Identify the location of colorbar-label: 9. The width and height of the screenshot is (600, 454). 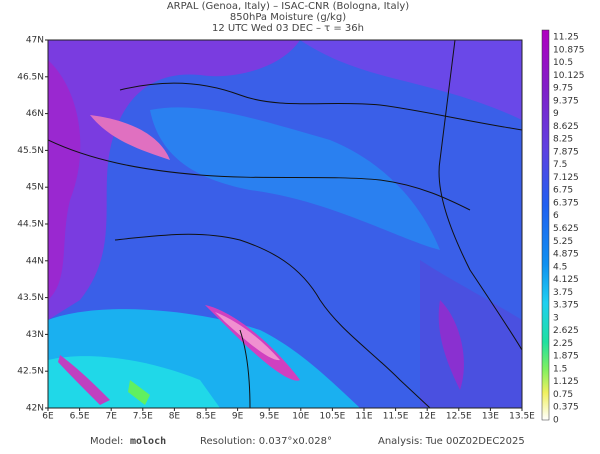
(556, 114).